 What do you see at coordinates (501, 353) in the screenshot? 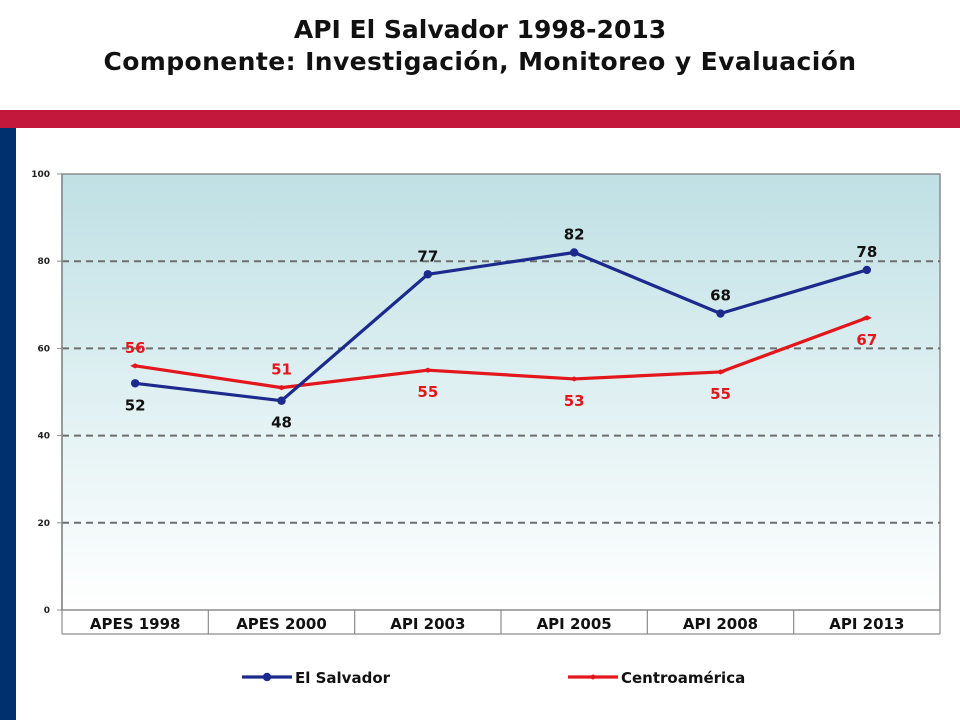
I see `series-line-centroamerica` at bounding box center [501, 353].